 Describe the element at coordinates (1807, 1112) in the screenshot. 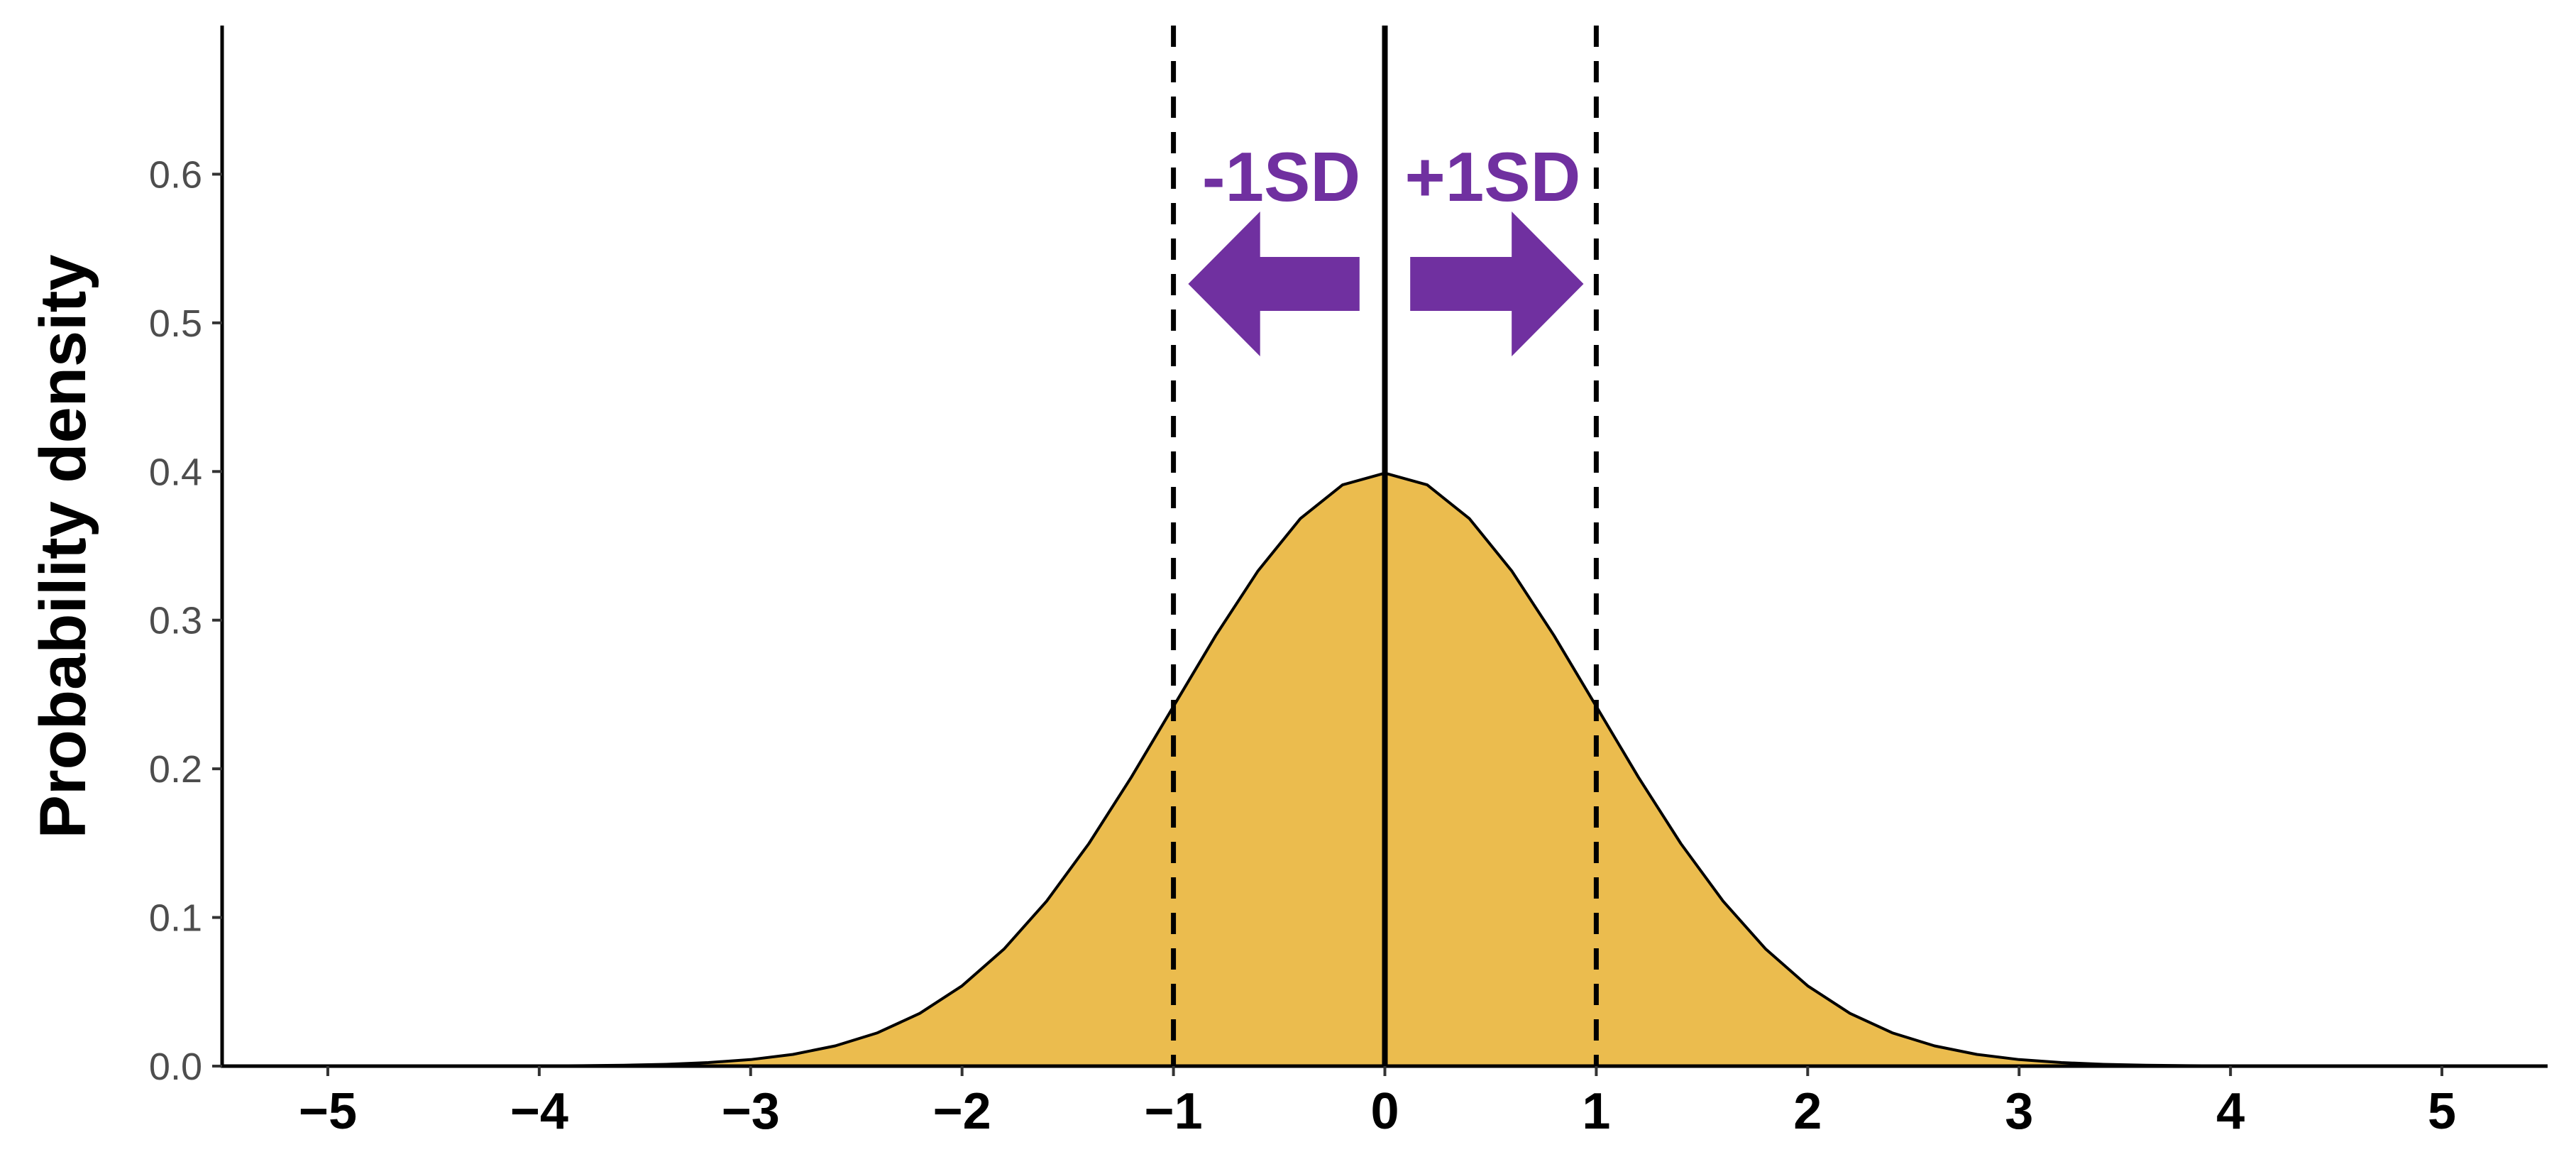

I see `x-tick-label: 2` at that location.